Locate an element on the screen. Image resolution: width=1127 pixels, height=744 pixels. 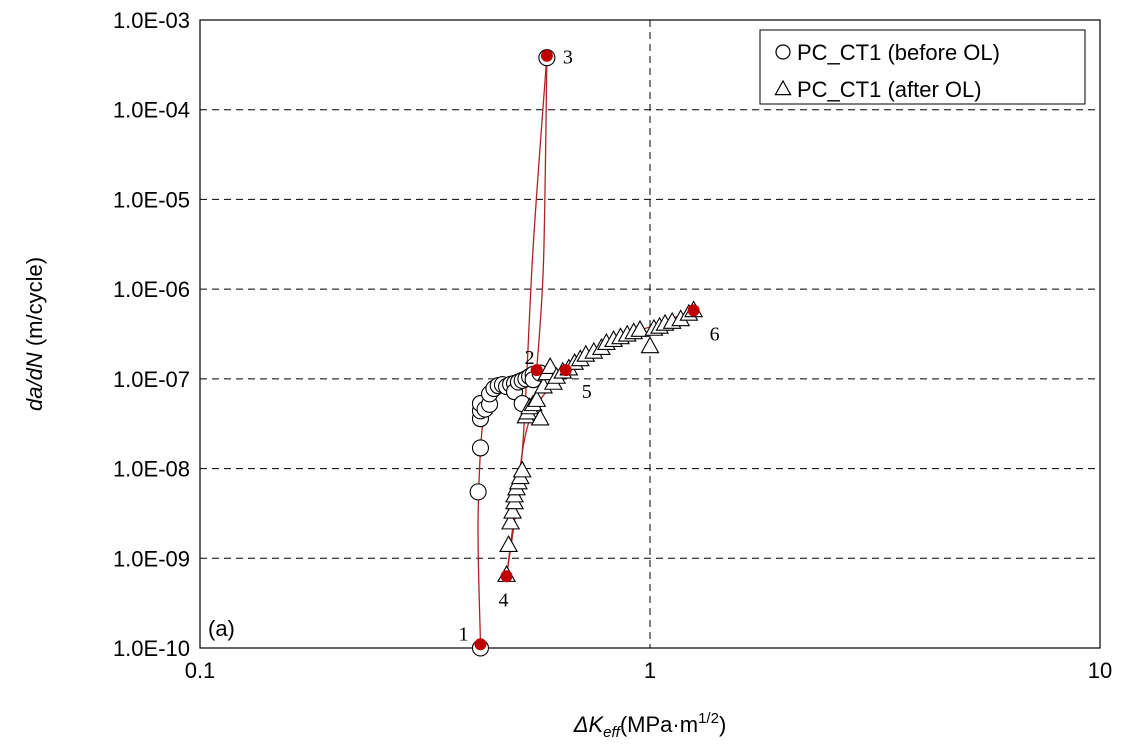
y-tick-label: 1.0E-03 is located at coordinates (151, 20).